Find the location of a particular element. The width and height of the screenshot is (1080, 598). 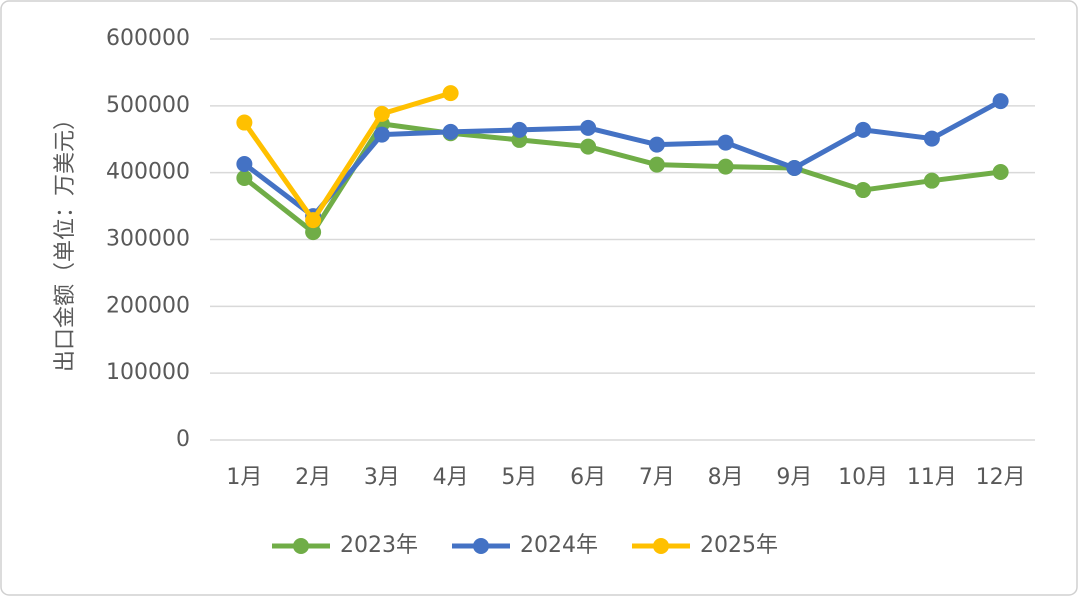

x-tick-label: 6月 is located at coordinates (588, 477).